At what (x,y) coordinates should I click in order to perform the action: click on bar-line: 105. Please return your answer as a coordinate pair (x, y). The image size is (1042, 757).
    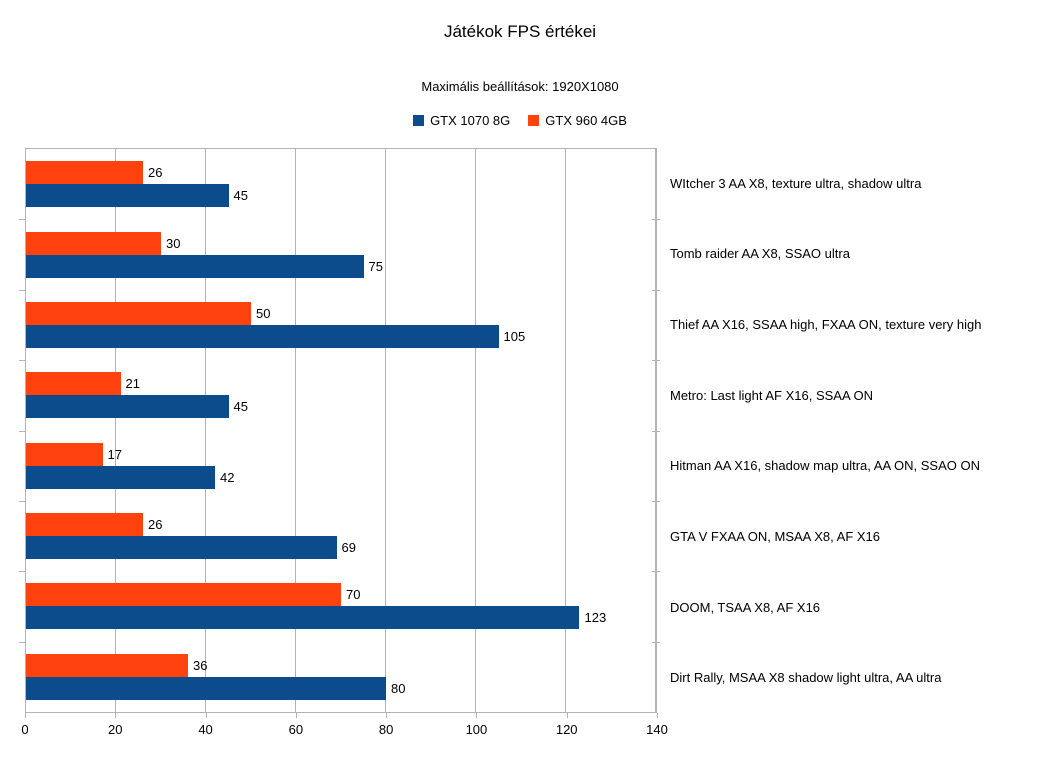
    Looking at the image, I should click on (341, 336).